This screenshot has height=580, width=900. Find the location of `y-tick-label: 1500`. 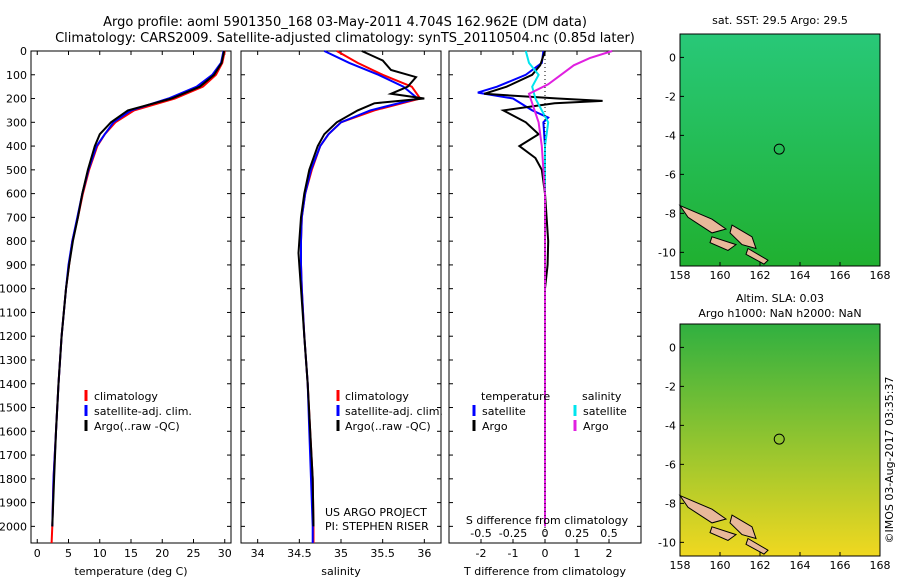

y-tick-label: 1500 is located at coordinates (13, 408).